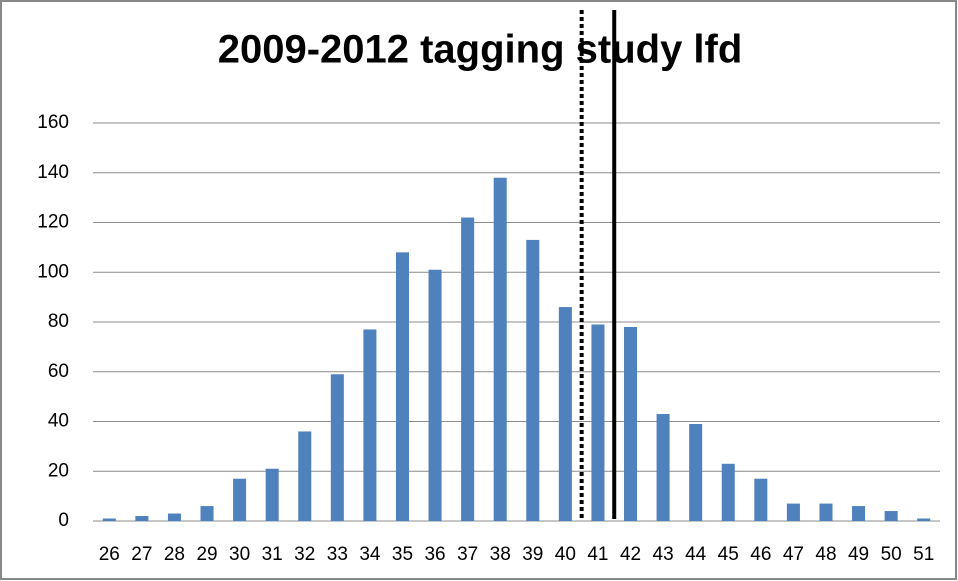 Image resolution: width=958 pixels, height=581 pixels. Describe the element at coordinates (891, 554) in the screenshot. I see `x-tick-label: 50` at that location.